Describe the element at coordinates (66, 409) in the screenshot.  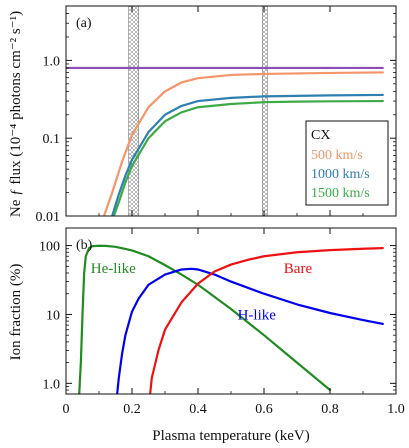
I see `x-tick-label: 0` at that location.